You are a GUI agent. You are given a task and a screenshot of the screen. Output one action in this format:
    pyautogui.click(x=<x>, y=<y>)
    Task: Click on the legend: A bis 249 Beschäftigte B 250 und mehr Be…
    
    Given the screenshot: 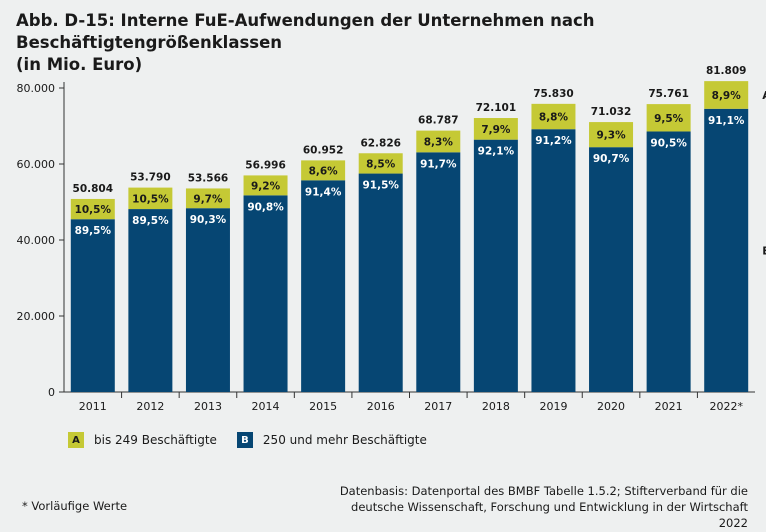 What is the action you would take?
    pyautogui.click(x=257, y=440)
    